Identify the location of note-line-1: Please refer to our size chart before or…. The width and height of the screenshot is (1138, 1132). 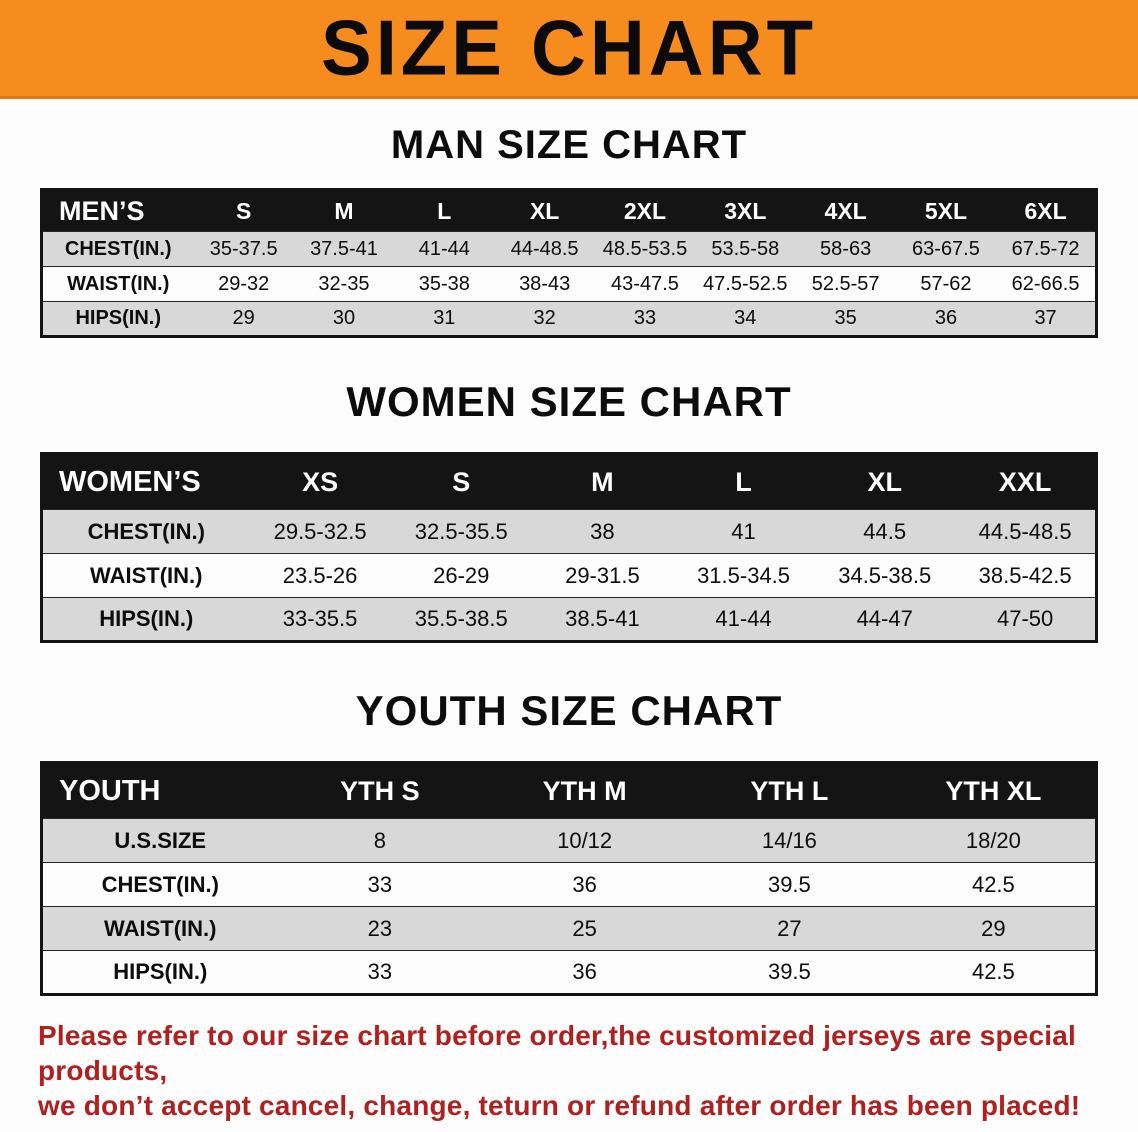
(557, 1053).